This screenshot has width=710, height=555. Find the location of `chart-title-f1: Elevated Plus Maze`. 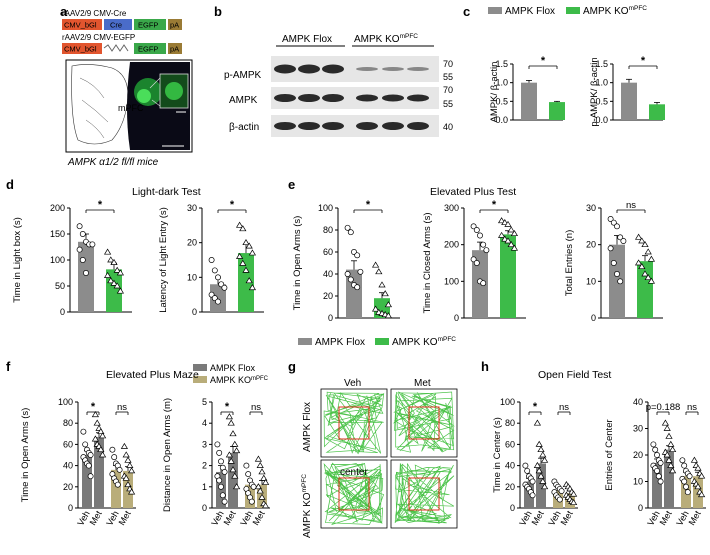

chart-title-f1: Elevated Plus Maze is located at coordinates (152, 375).